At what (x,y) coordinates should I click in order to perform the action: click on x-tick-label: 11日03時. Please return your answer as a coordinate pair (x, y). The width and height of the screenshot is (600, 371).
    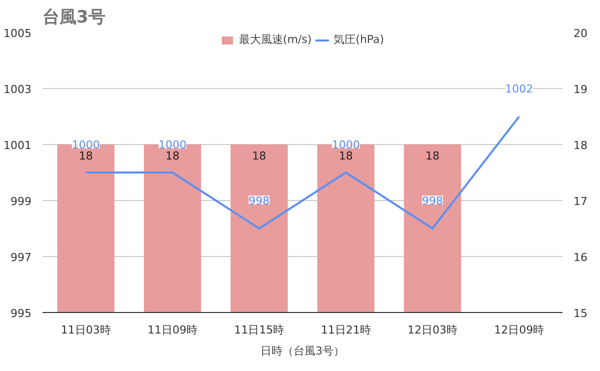
    Looking at the image, I should click on (85, 330).